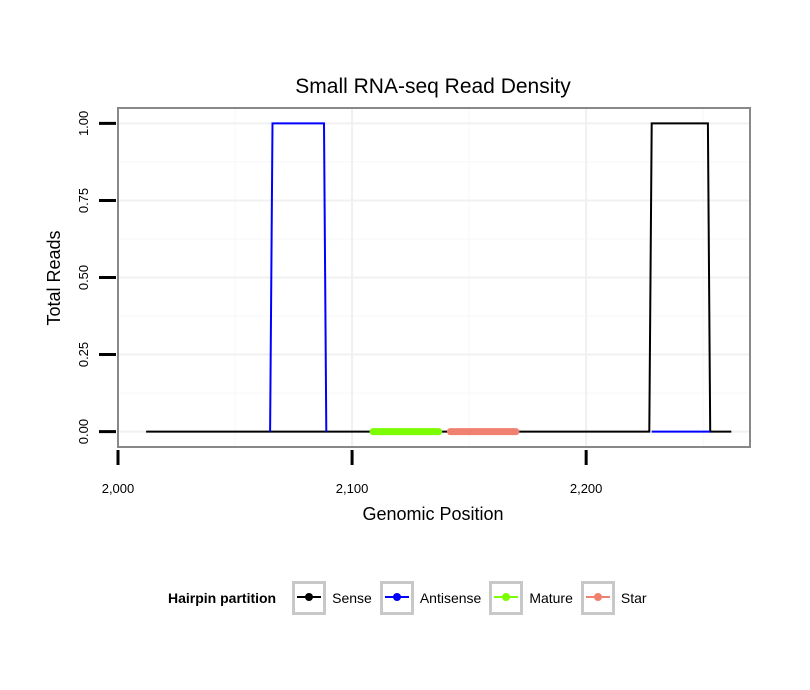 Image resolution: width=810 pixels, height=690 pixels. What do you see at coordinates (83, 354) in the screenshot?
I see `y-tick-label: 0.25` at bounding box center [83, 354].